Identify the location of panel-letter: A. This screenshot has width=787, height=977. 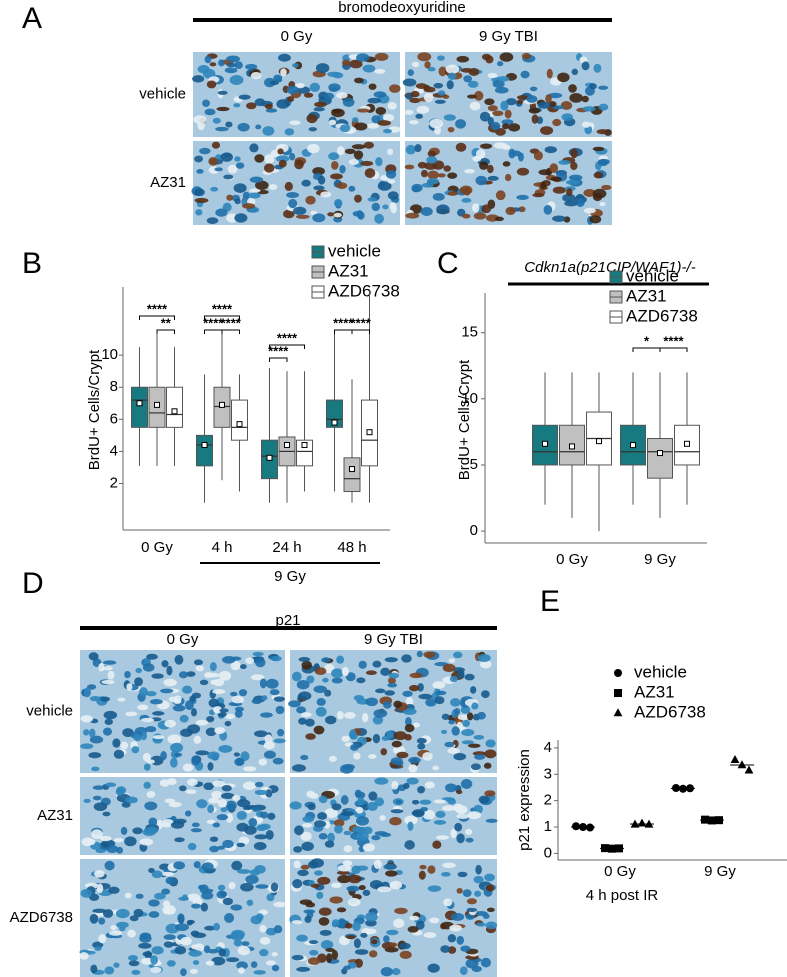
(32, 18).